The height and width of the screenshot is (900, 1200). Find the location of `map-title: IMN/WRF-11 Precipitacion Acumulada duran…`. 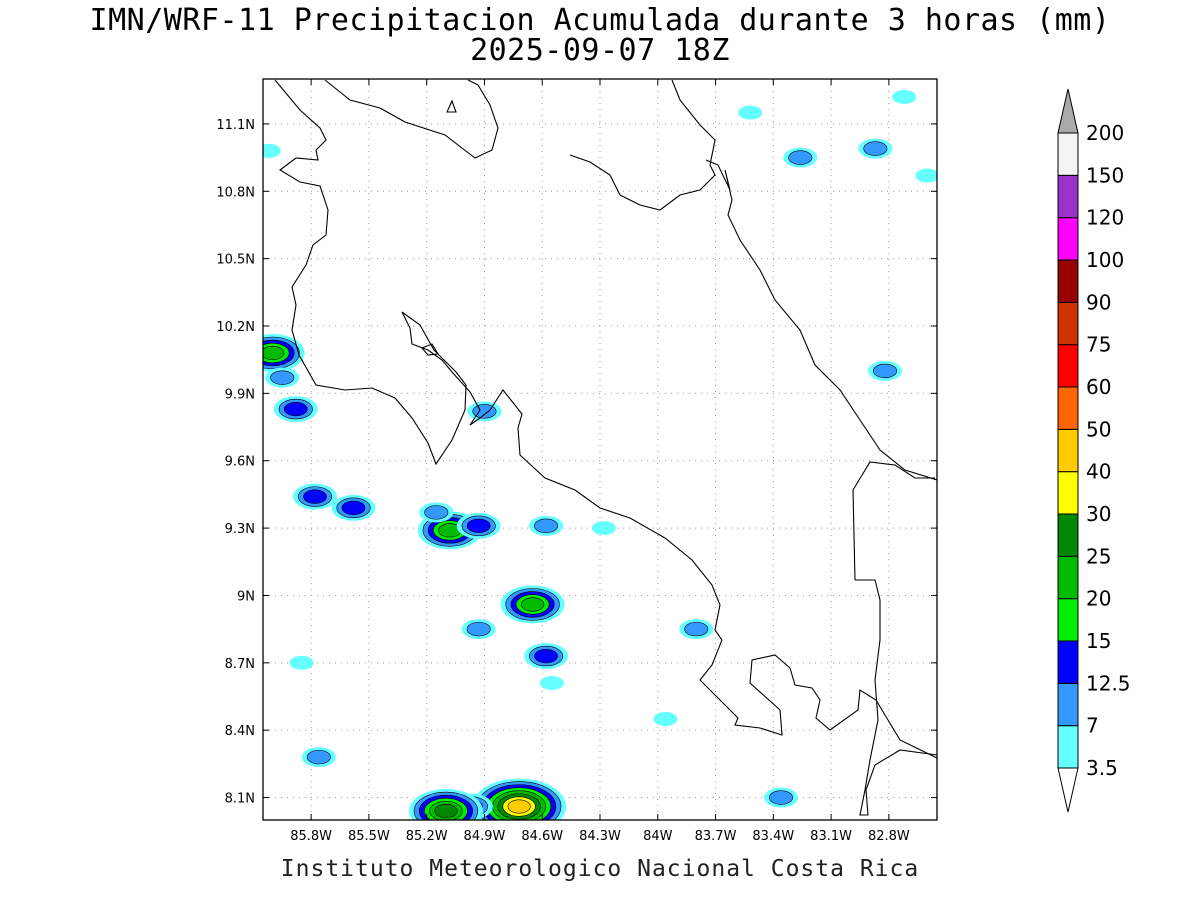

map-title: IMN/WRF-11 Precipitacion Acumulada duran… is located at coordinates (600, 20).